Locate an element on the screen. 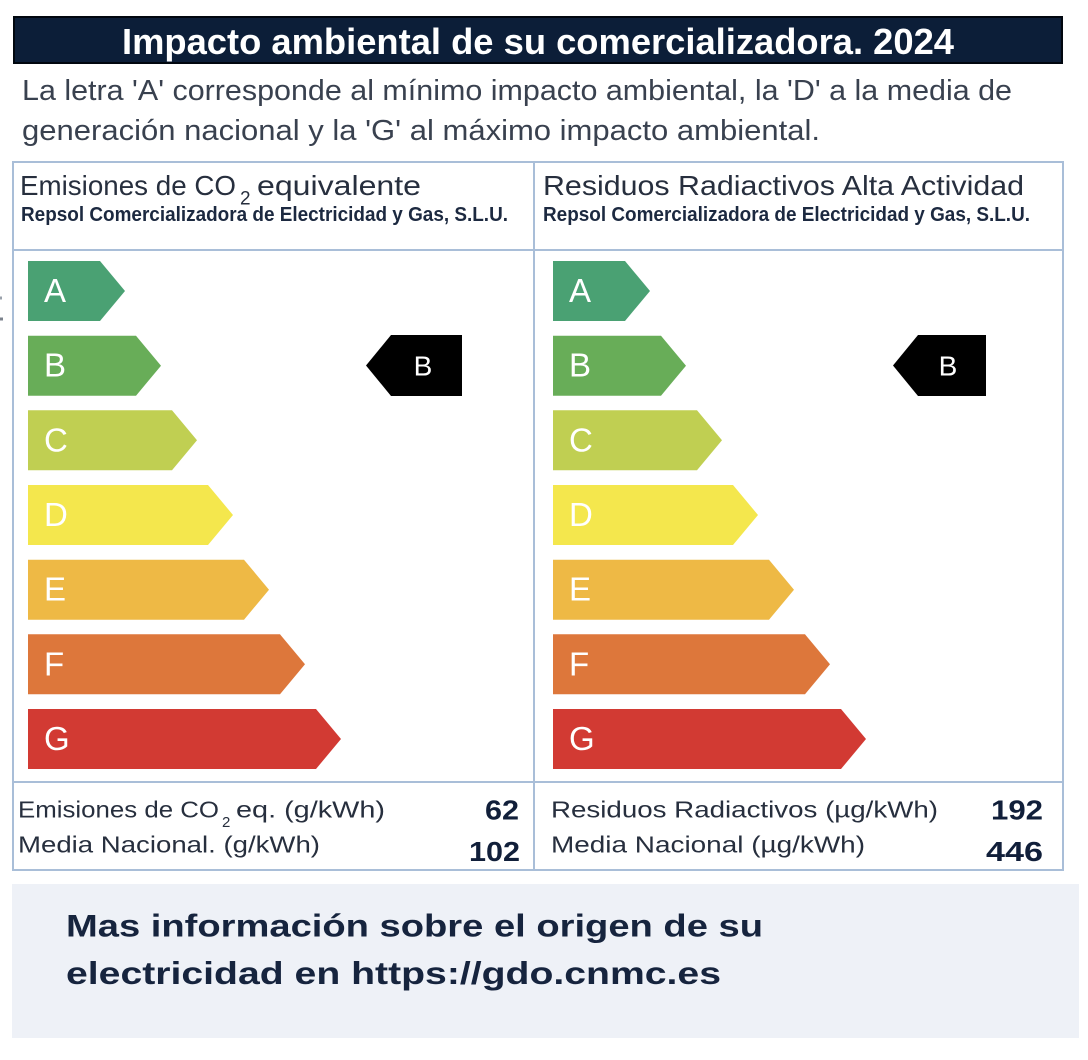  svg-text: 102 is located at coordinates (494, 851).